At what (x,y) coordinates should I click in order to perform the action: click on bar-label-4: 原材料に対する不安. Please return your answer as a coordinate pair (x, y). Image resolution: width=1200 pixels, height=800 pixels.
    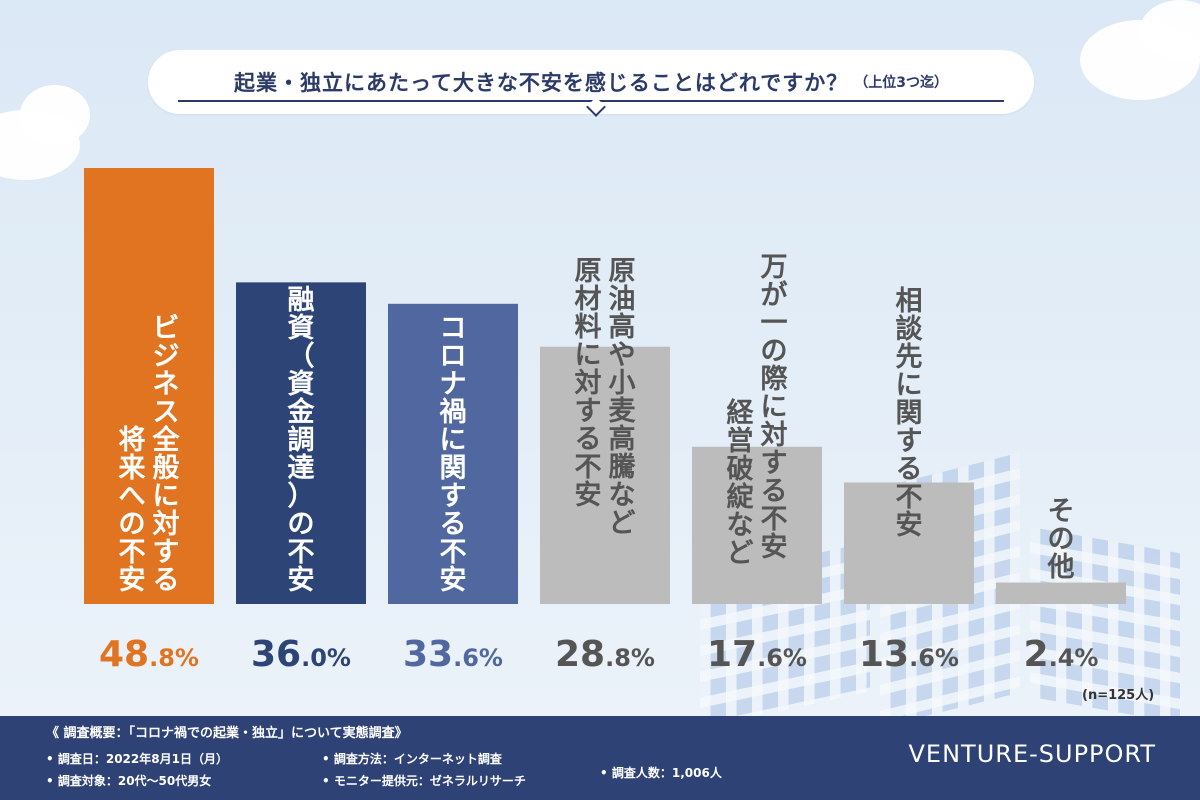
    Looking at the image, I should click on (588, 383).